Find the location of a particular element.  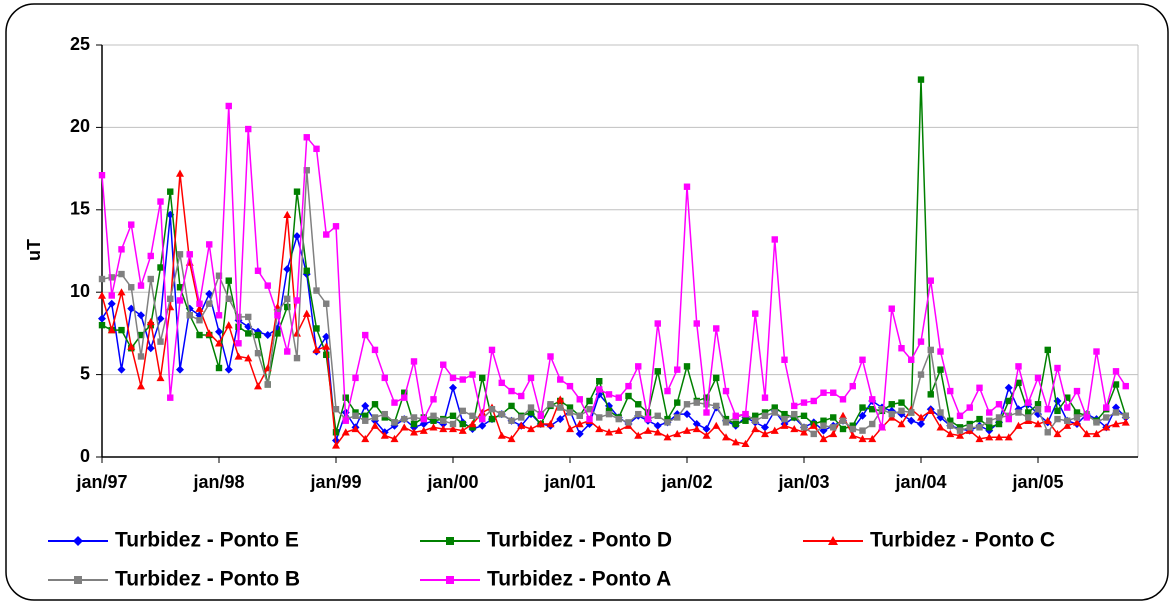

legend-label: Turbidez - Ponto E is located at coordinates (207, 540).